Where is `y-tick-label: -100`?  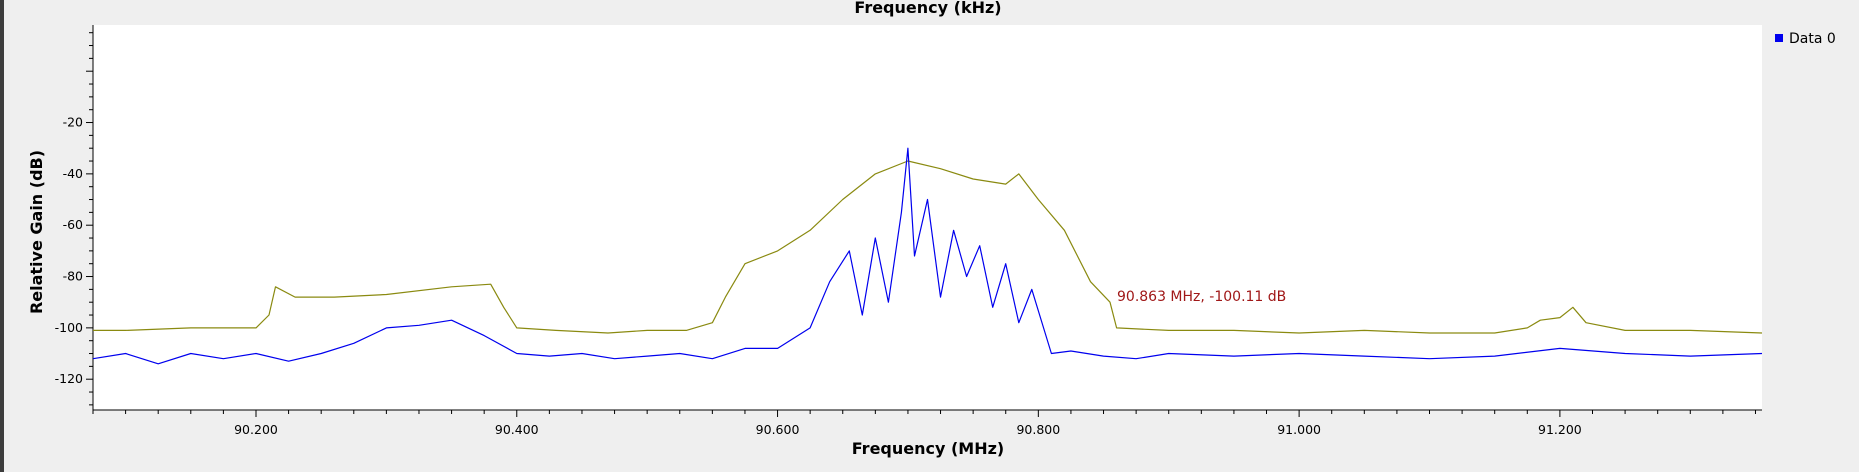
y-tick-label: -100 is located at coordinates (69, 327).